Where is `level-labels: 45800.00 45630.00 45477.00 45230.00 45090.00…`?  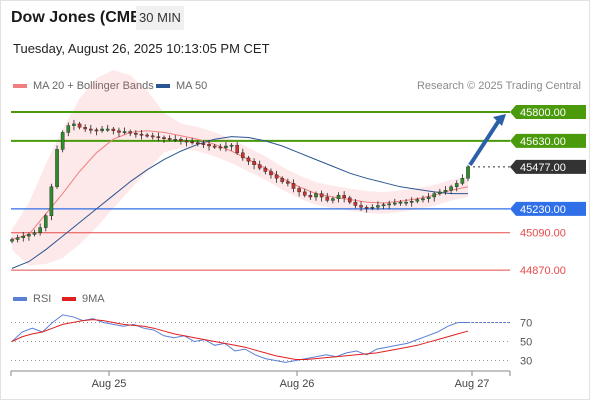 level-labels: 45800.00 45630.00 45477.00 45230.00 45090.00… is located at coordinates (548, 191).